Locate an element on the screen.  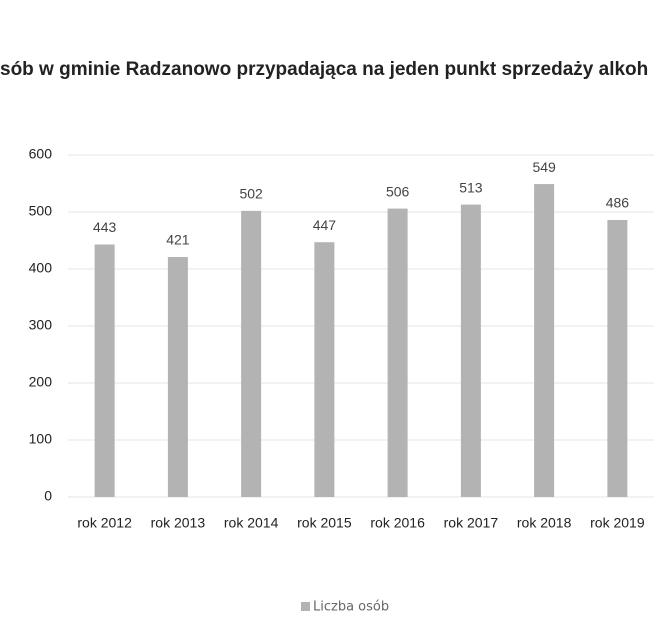
data-label: 549 is located at coordinates (544, 167).